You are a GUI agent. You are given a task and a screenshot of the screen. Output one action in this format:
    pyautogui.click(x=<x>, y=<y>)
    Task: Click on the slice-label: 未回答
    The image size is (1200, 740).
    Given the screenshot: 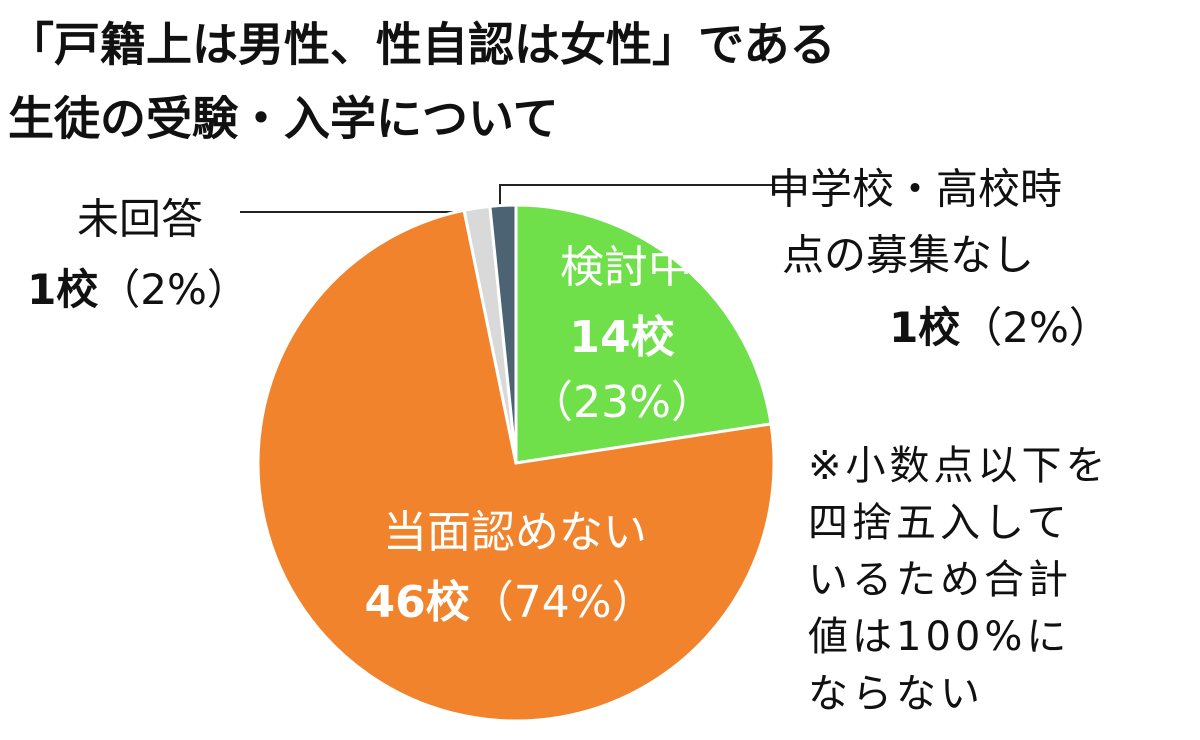 What is the action you would take?
    pyautogui.click(x=140, y=219)
    